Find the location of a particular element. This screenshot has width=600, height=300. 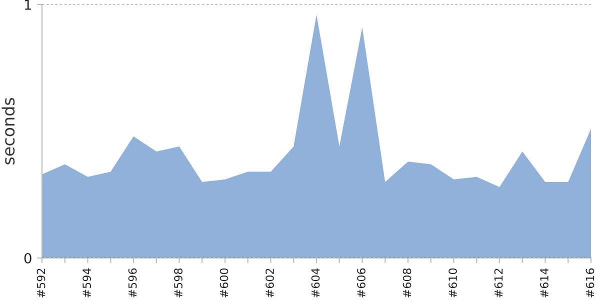

x-tick-label: #600 is located at coordinates (224, 283).